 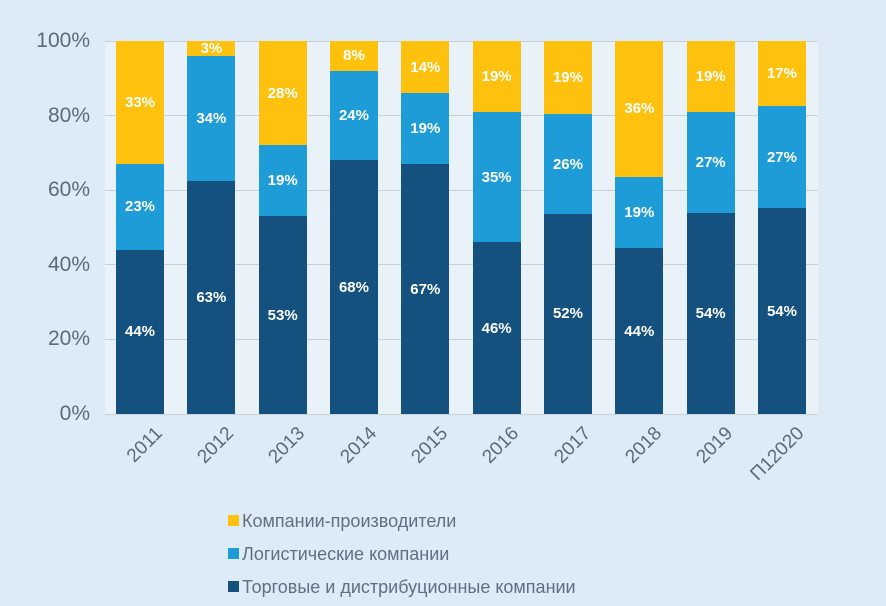 I want to click on bar-segment: 63%, so click(x=211, y=297).